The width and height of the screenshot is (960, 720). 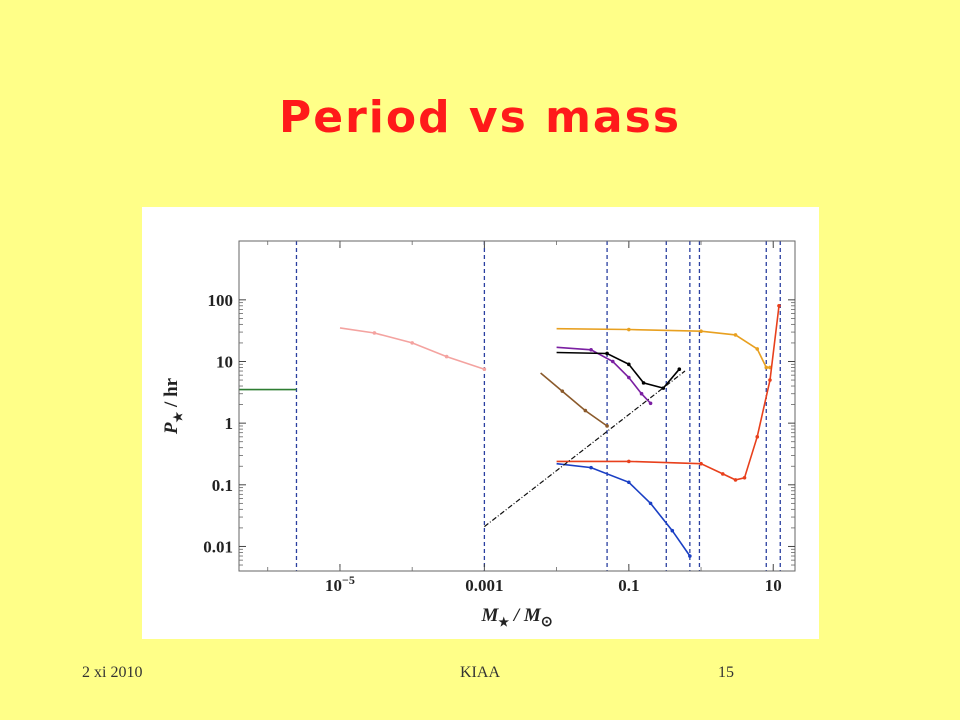 I want to click on x-tick-label-0: 10−5, so click(x=340, y=584).